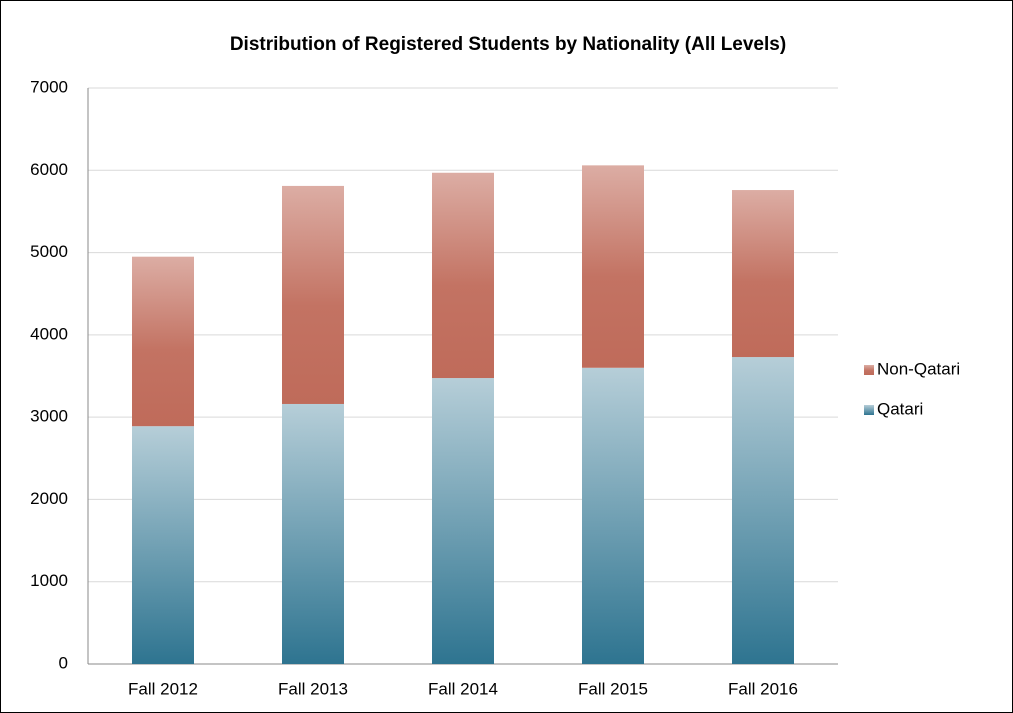  What do you see at coordinates (49, 333) in the screenshot?
I see `y-tick-label: 4000` at bounding box center [49, 333].